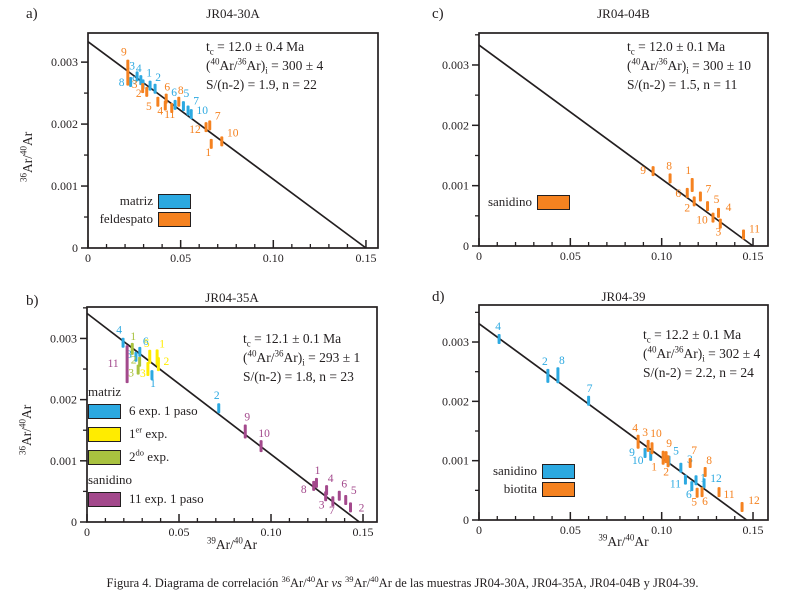  What do you see at coordinates (455, 65) in the screenshot?
I see `y-tick-label: 0.003` at bounding box center [455, 65].